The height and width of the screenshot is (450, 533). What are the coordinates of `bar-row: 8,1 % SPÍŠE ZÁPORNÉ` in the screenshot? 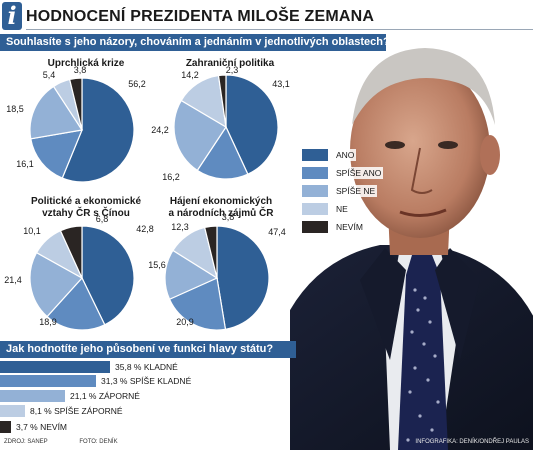 It's located at (150, 411).